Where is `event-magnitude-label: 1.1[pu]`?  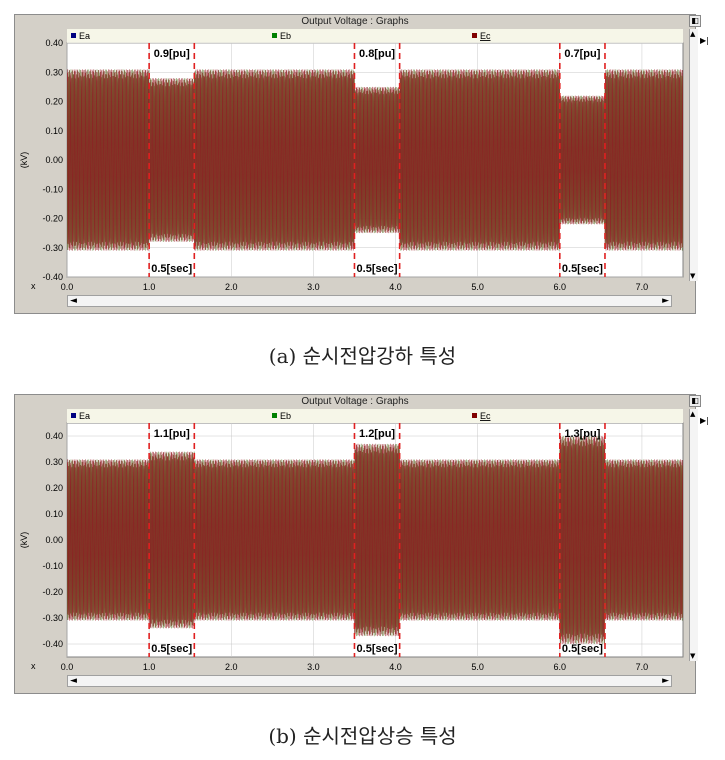 event-magnitude-label: 1.1[pu] is located at coordinates (172, 434).